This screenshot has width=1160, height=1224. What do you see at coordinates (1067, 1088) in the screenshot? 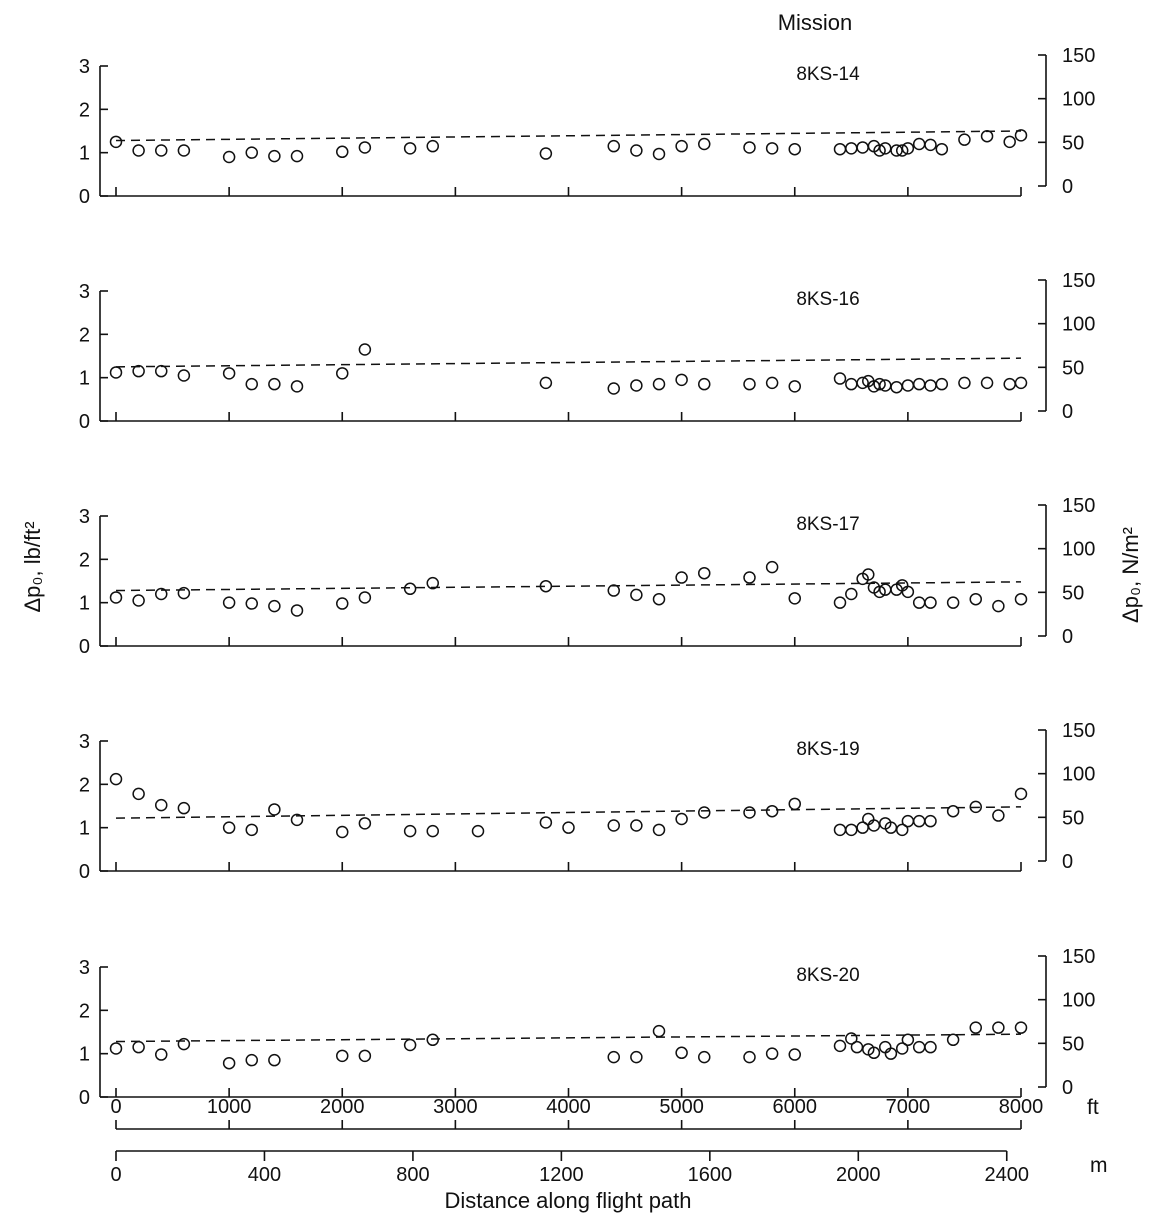
I see `right-tick-label: 0` at bounding box center [1067, 1088].